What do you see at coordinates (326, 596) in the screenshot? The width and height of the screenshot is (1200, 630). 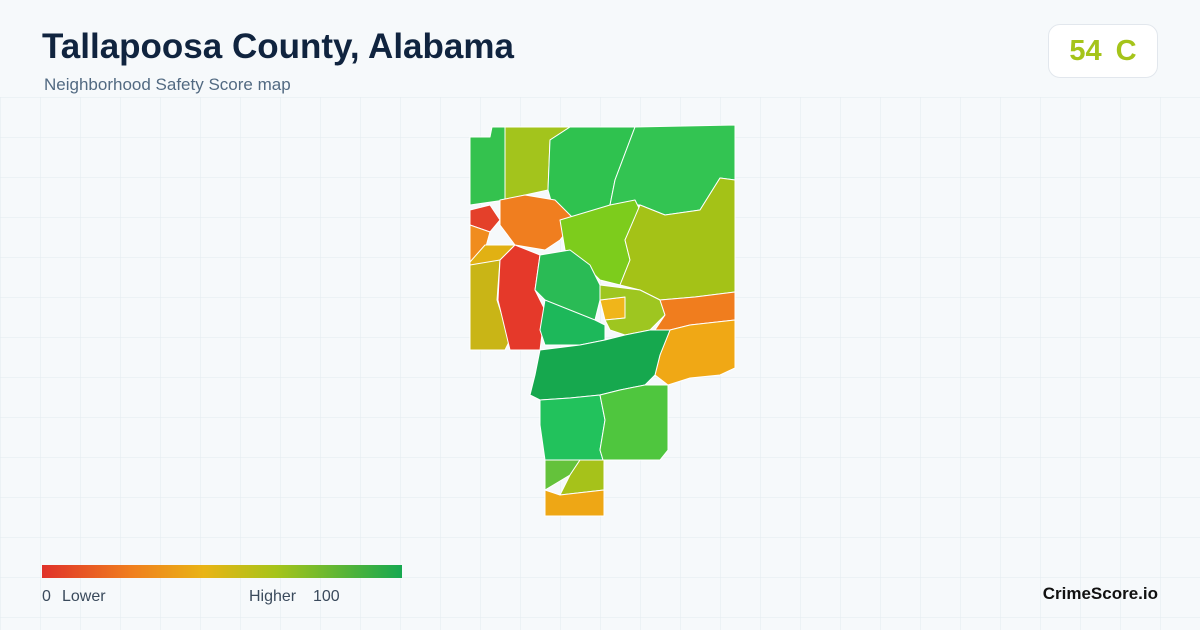 I see `legend-max: 100` at bounding box center [326, 596].